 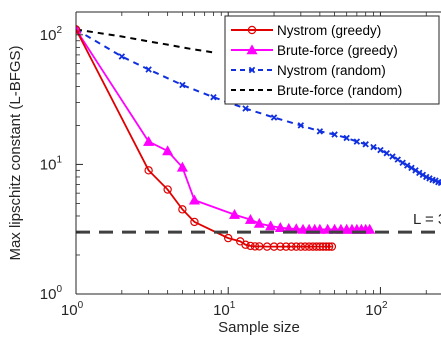 What do you see at coordinates (145, 41) in the screenshot?
I see `series-line-brute-force-random` at bounding box center [145, 41].